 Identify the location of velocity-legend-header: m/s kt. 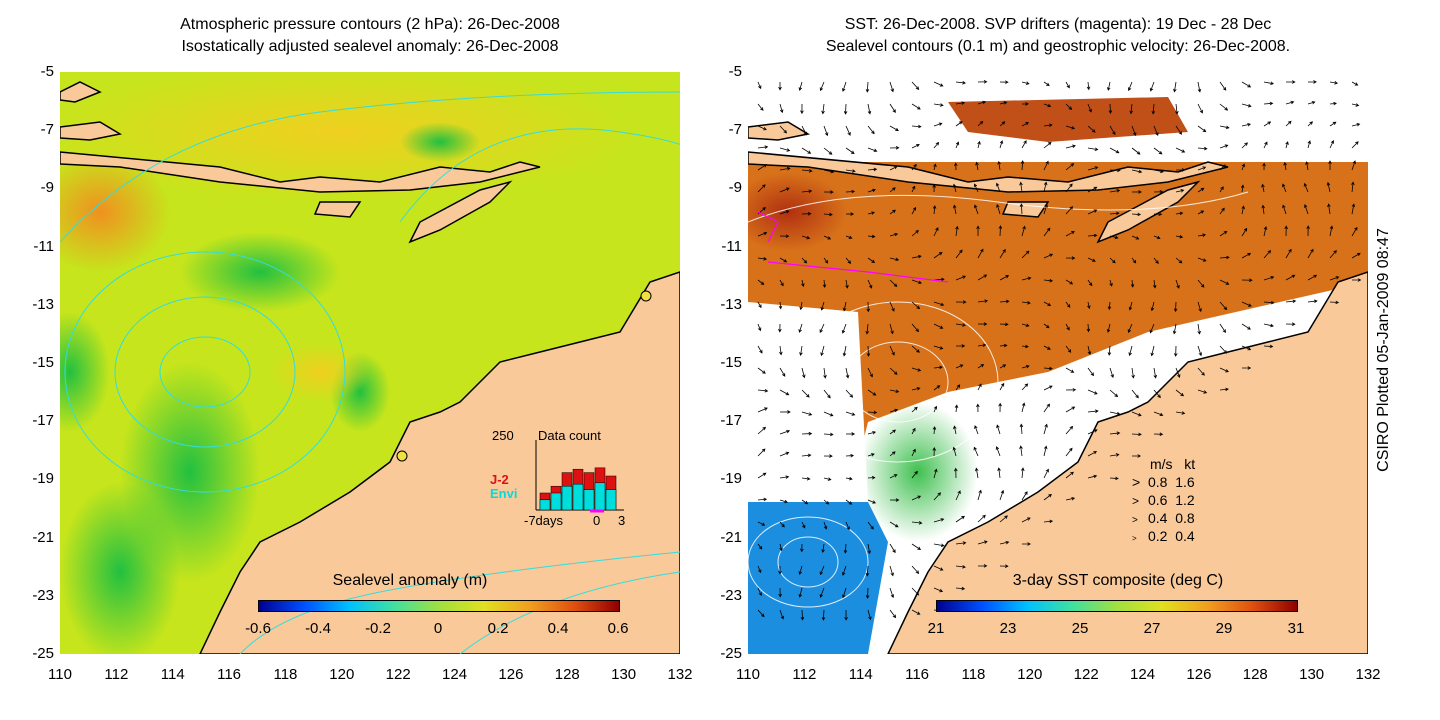
(1172, 464).